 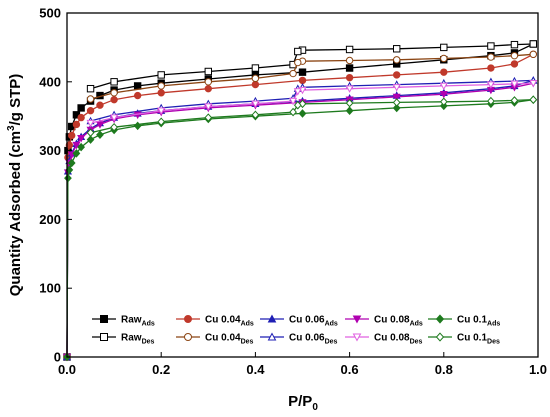 I want to click on legend-label: Cu 0.1Ads, so click(x=478, y=321).